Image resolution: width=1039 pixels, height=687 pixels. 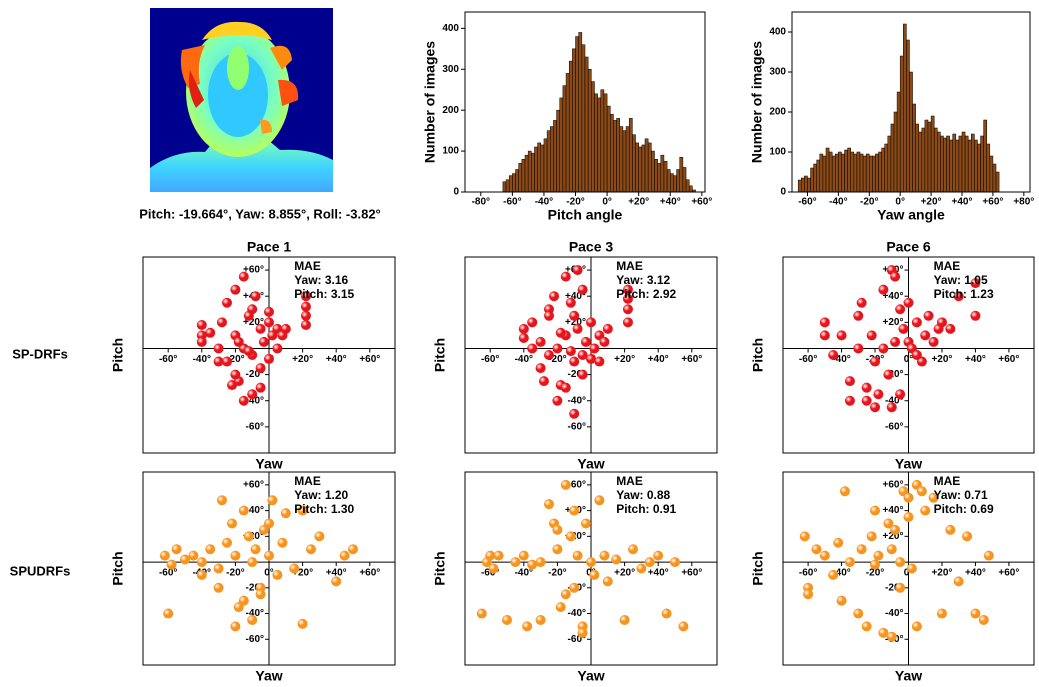 I want to click on annotation: Yaw: 0.88, so click(x=643, y=495).